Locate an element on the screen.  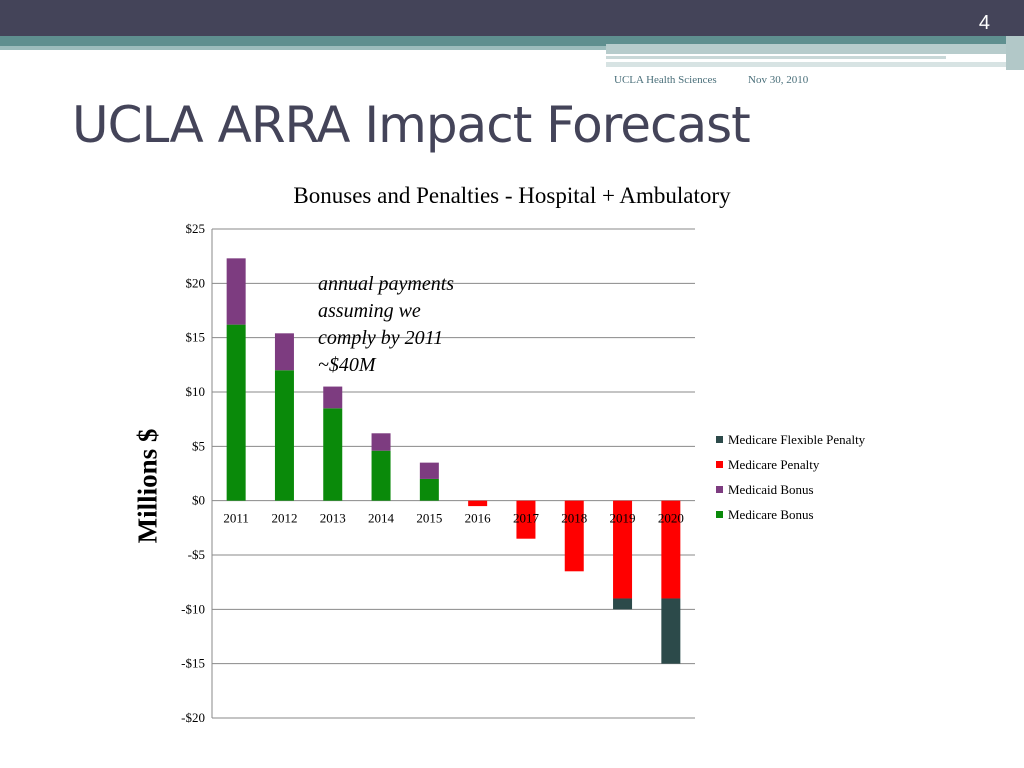
legend-item: Medicare Penalty is located at coordinates (790, 464).